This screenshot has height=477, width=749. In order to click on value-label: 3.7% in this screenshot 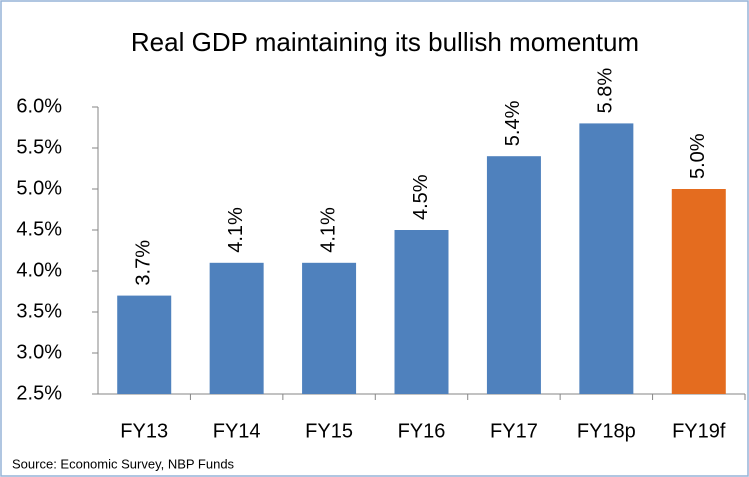, I will do `click(143, 263)`.